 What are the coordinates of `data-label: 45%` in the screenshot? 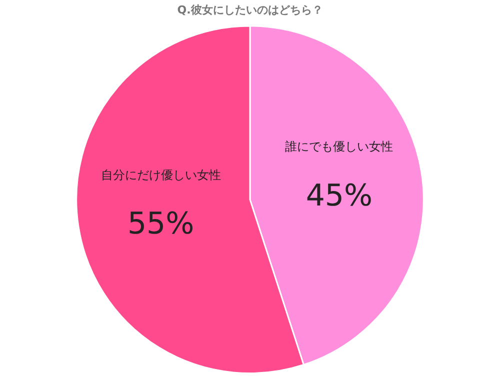 It's located at (339, 196).